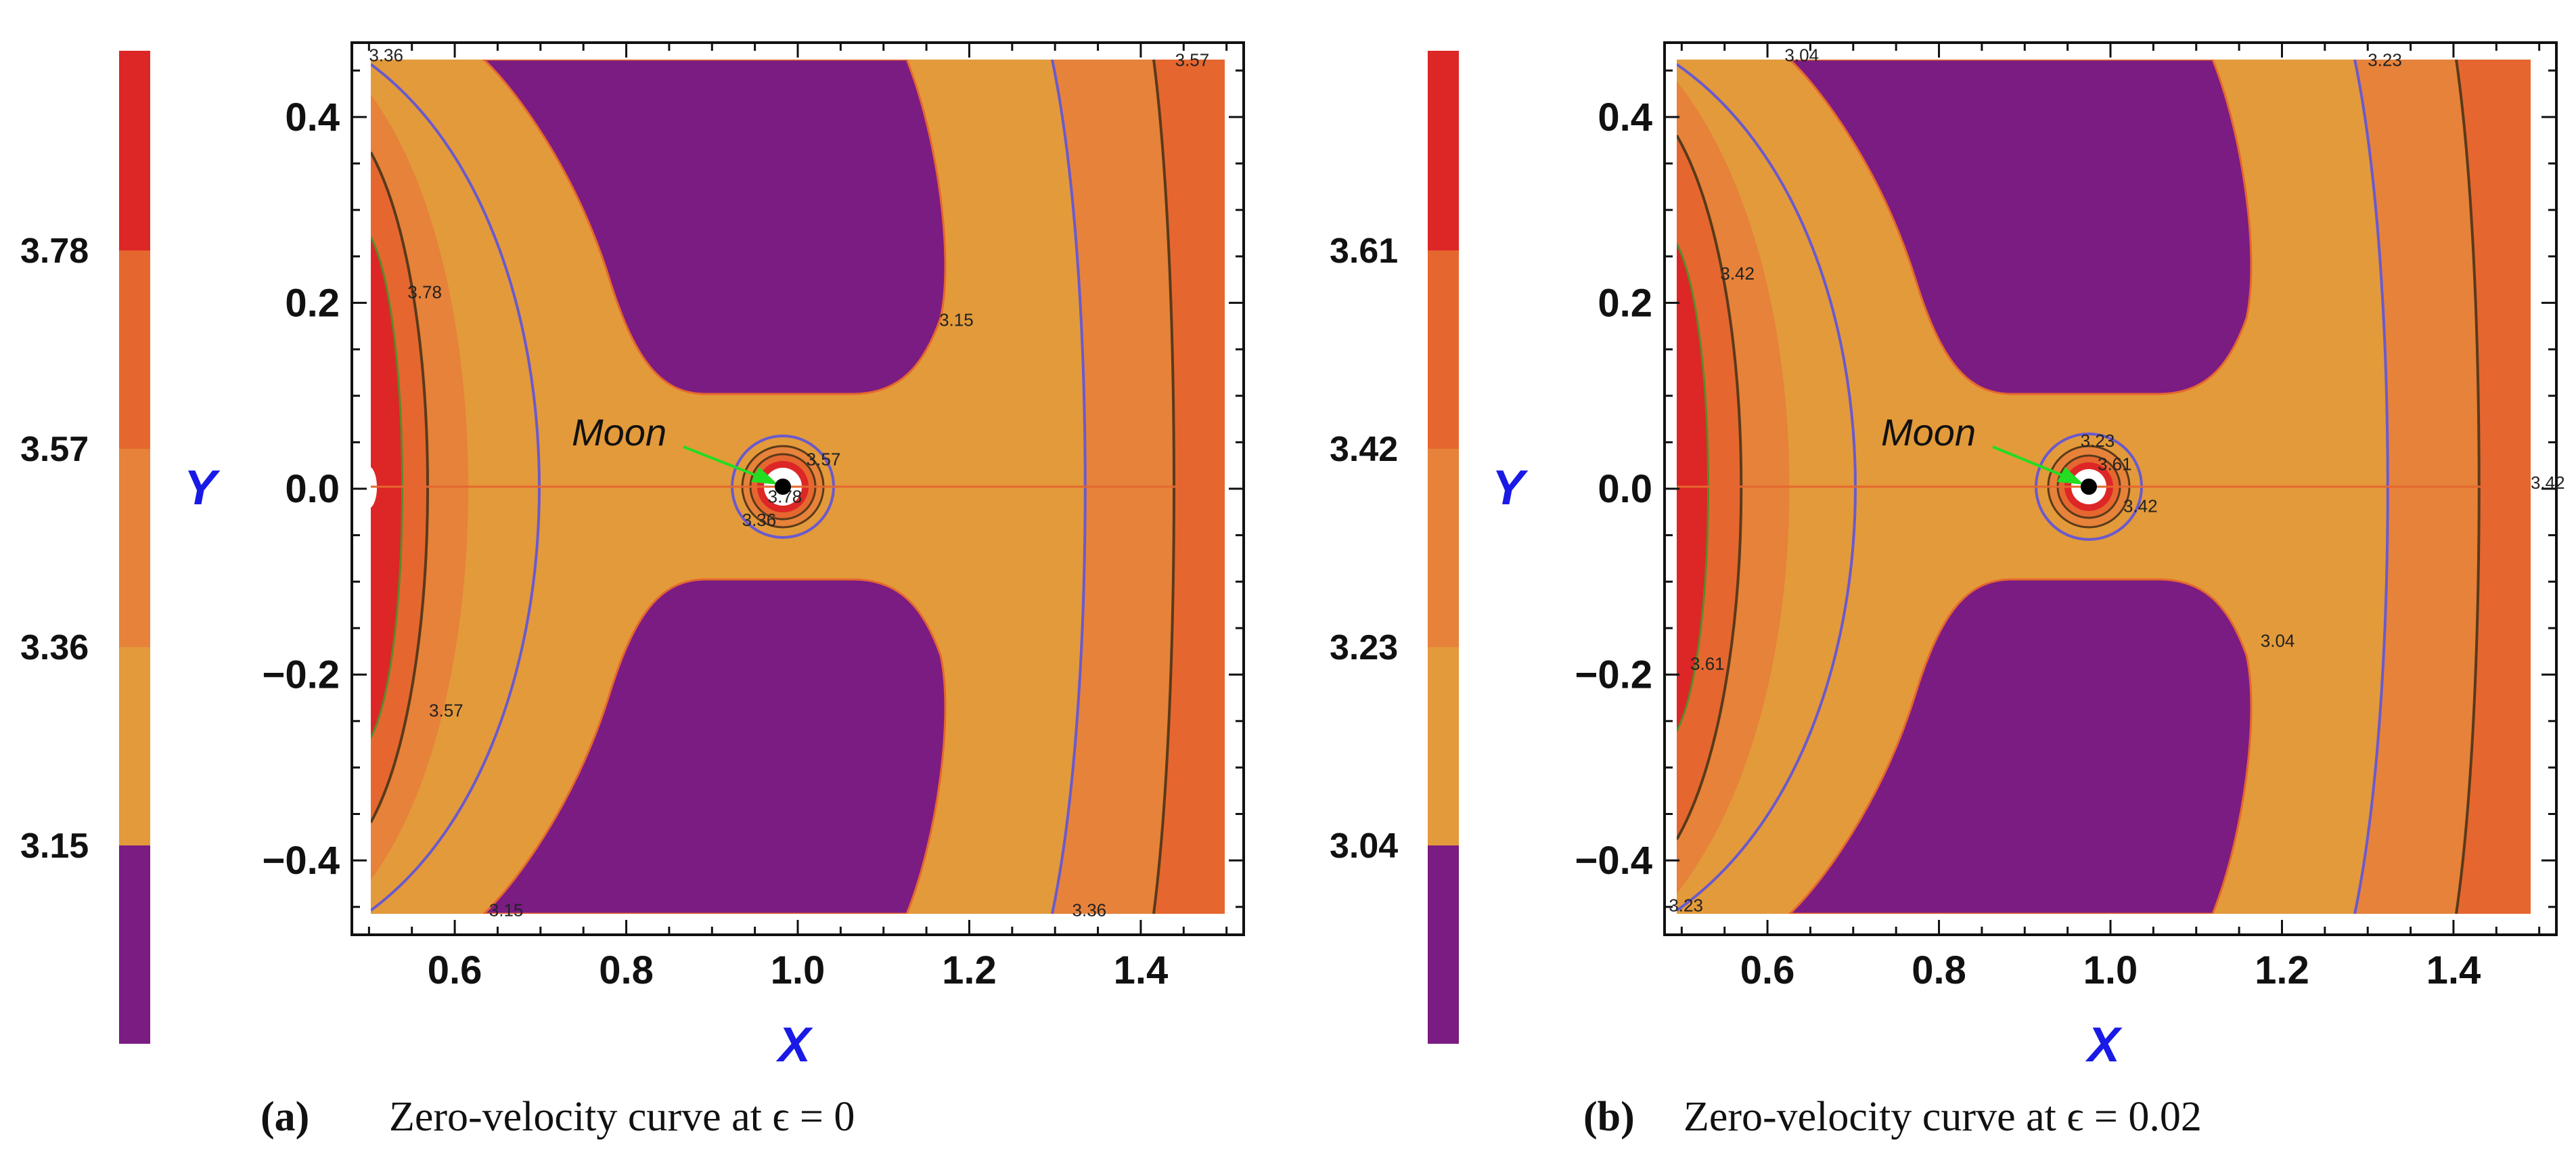 Image resolution: width=2576 pixels, height=1169 pixels. I want to click on moon-label-a: Moon, so click(619, 433).